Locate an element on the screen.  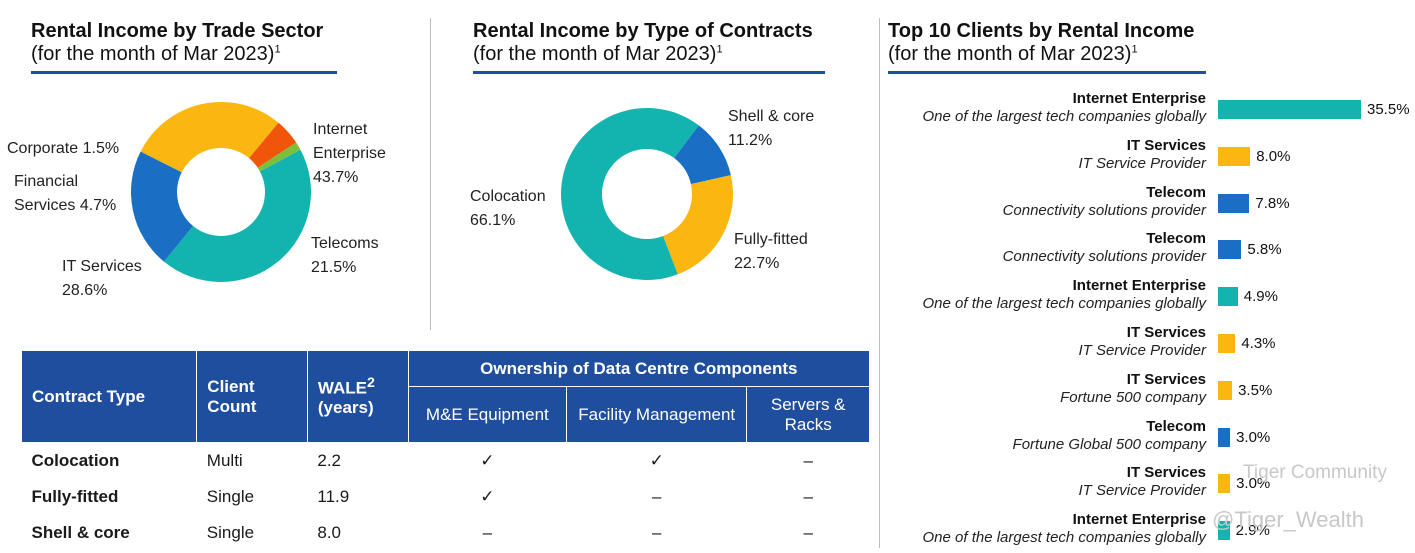
header-ownership-group: Ownership of Data Centre Components is located at coordinates (639, 368).